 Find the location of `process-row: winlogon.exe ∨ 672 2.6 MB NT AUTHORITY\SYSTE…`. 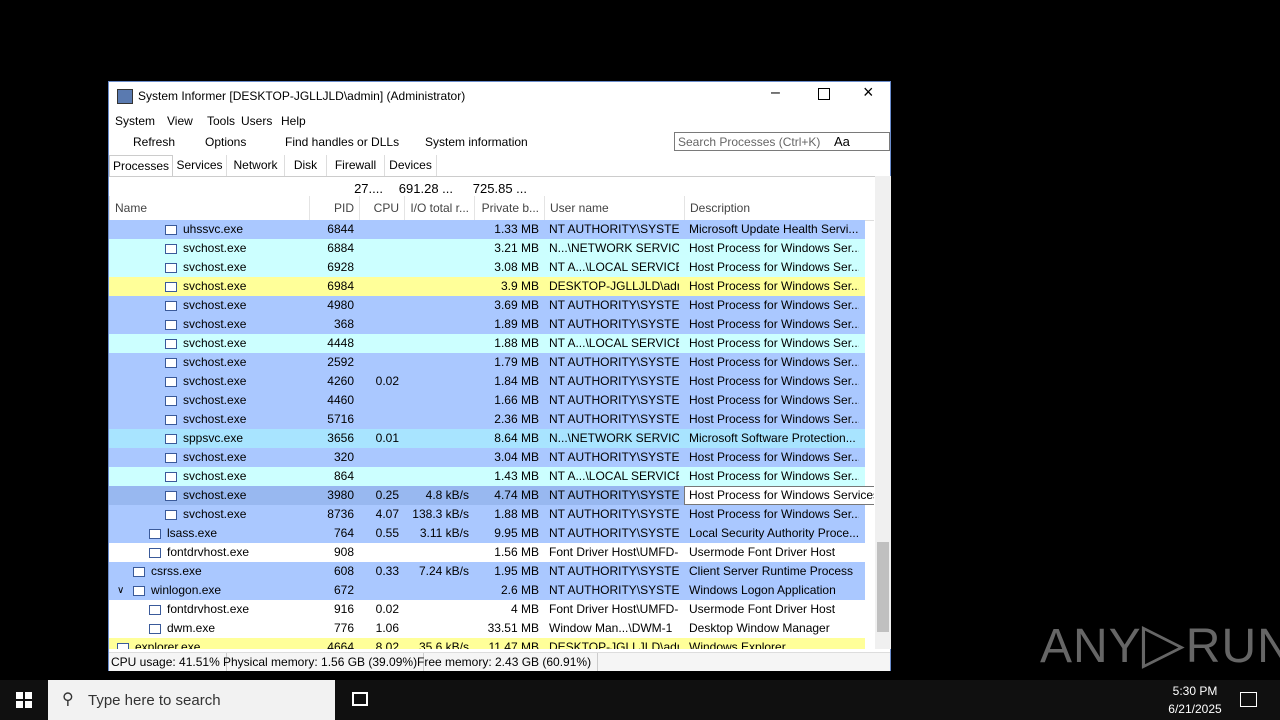

process-row: winlogon.exe ∨ 672 2.6 MB NT AUTHORITY\SYSTE… is located at coordinates (487, 590).